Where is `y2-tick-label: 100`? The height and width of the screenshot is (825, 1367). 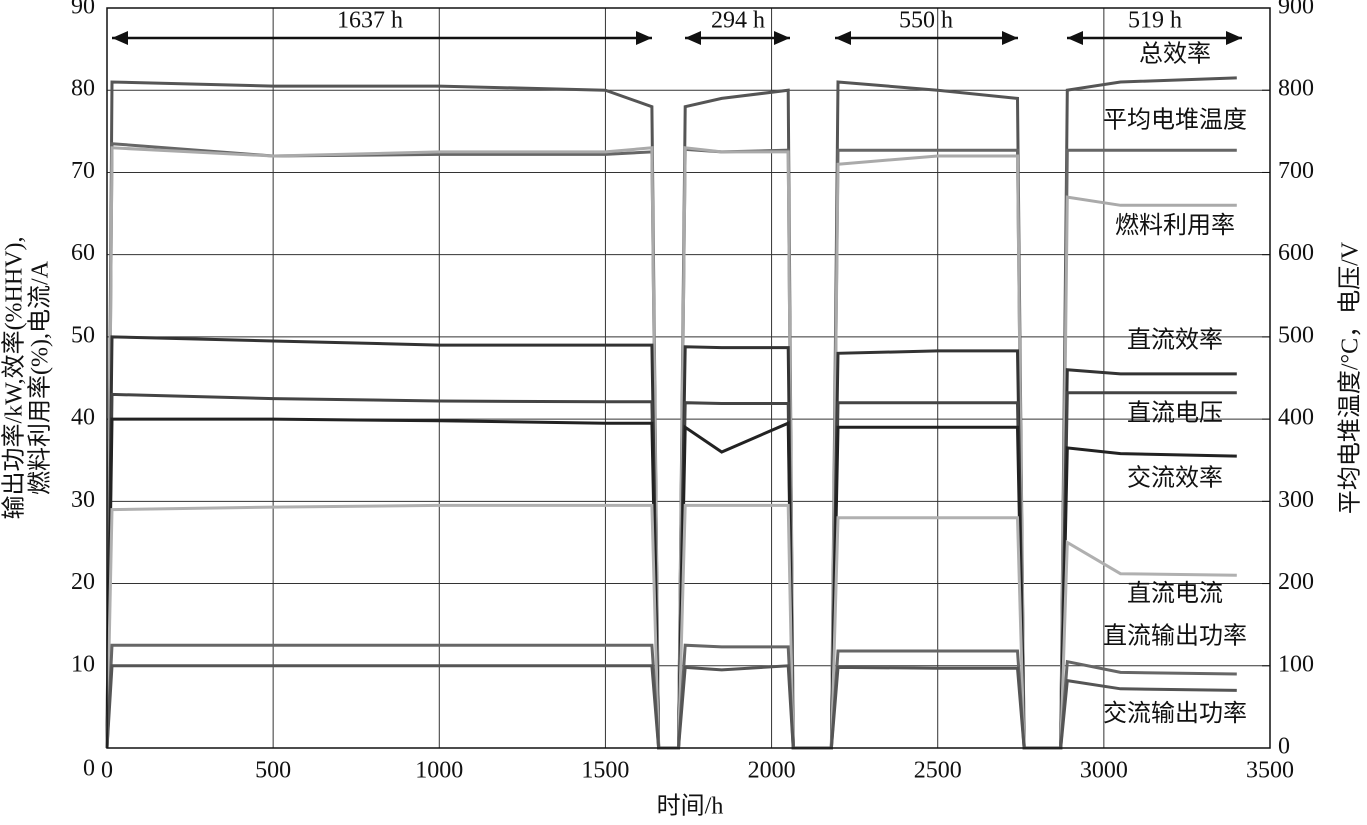
y2-tick-label: 100 is located at coordinates (1296, 664).